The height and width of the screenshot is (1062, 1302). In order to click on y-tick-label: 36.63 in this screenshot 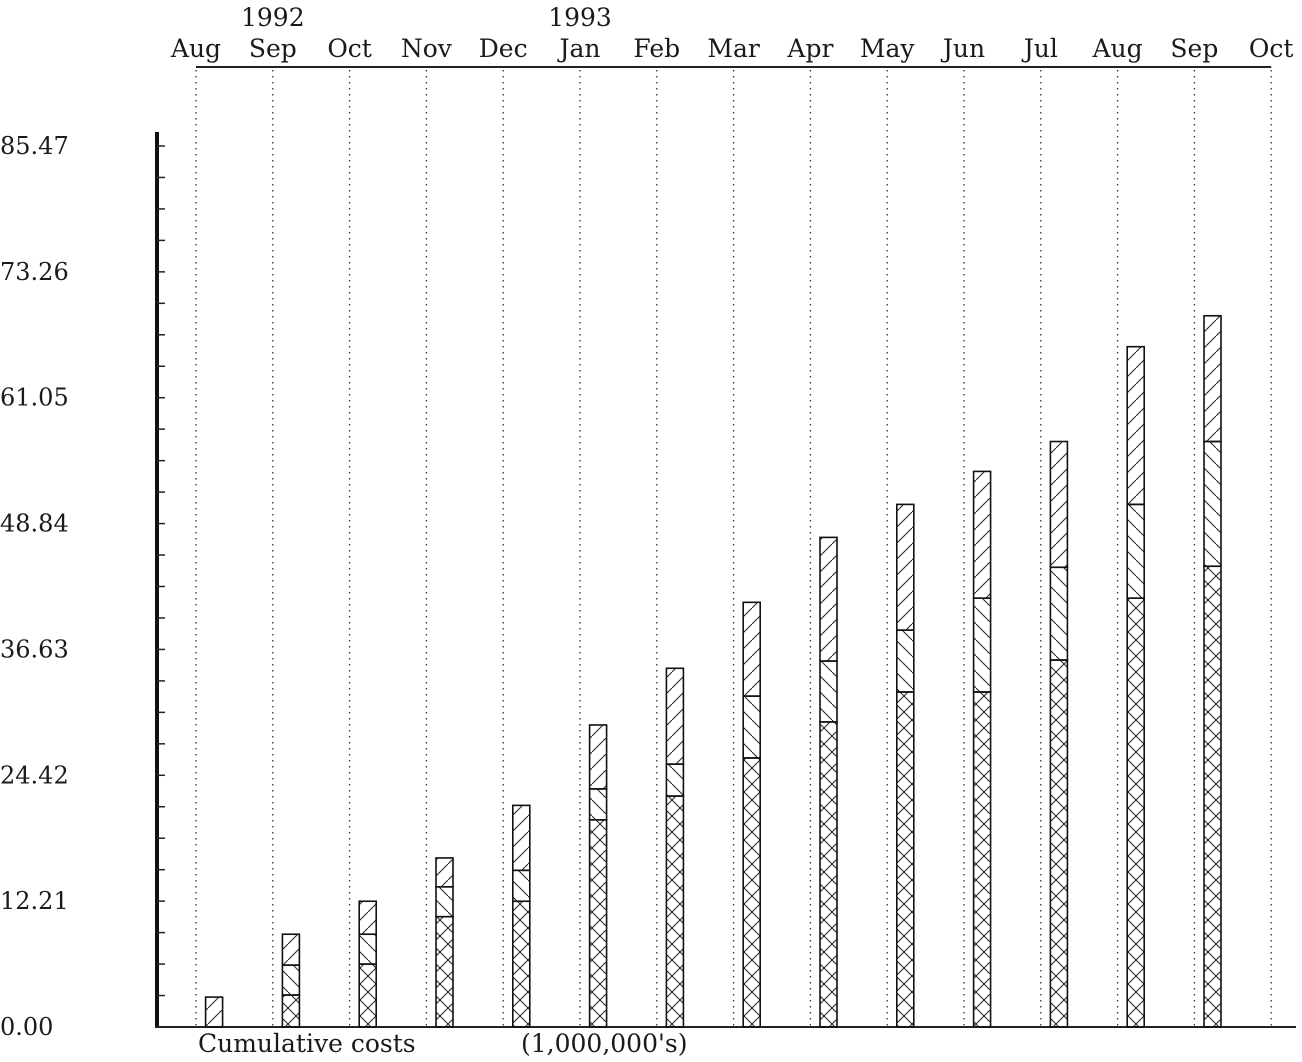, I will do `click(34, 649)`.